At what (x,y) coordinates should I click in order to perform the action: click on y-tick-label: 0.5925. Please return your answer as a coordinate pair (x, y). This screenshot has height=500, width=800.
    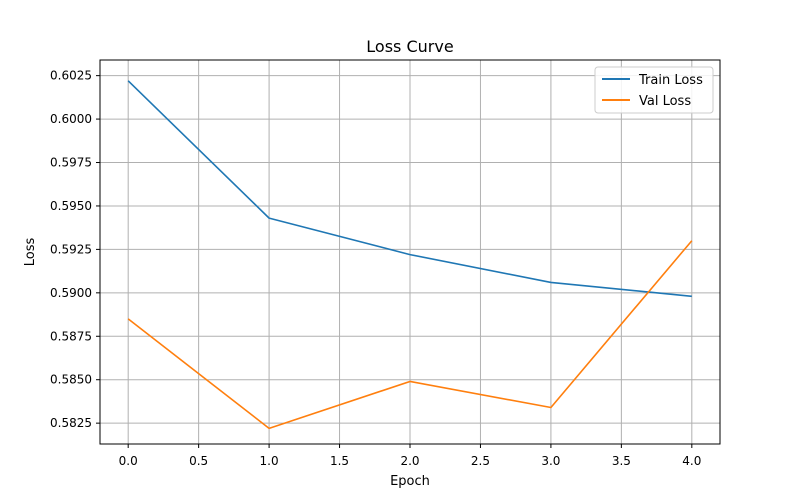
    Looking at the image, I should click on (71, 249).